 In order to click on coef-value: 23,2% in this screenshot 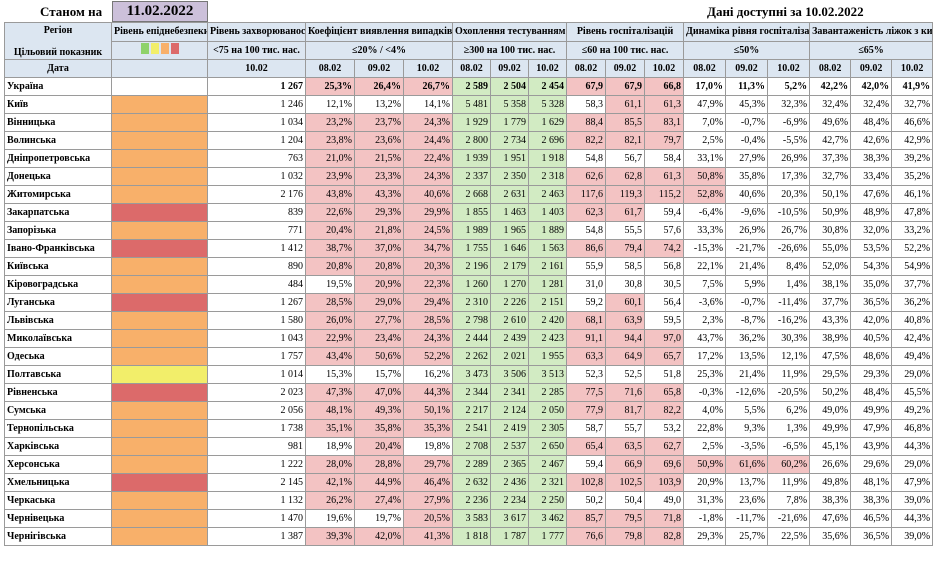, I will do `click(330, 122)`.